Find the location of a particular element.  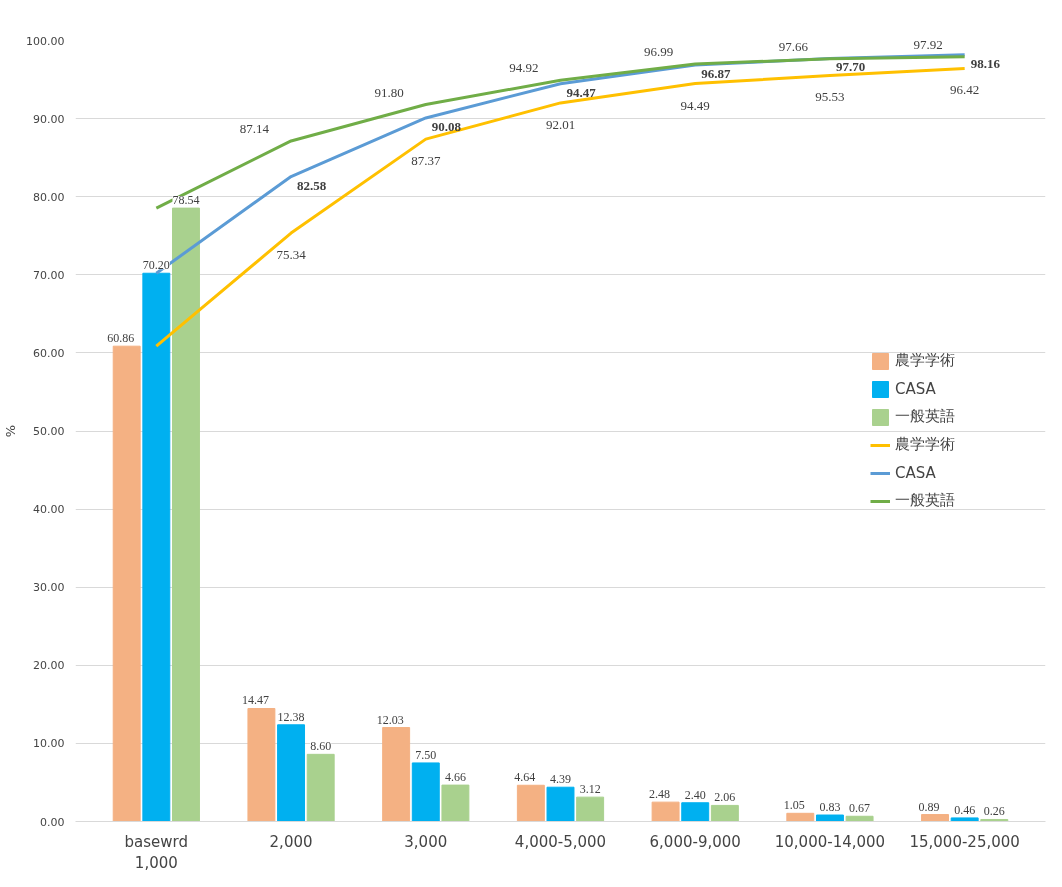

x-tick-label: 15,000-25,000 is located at coordinates (964, 841).